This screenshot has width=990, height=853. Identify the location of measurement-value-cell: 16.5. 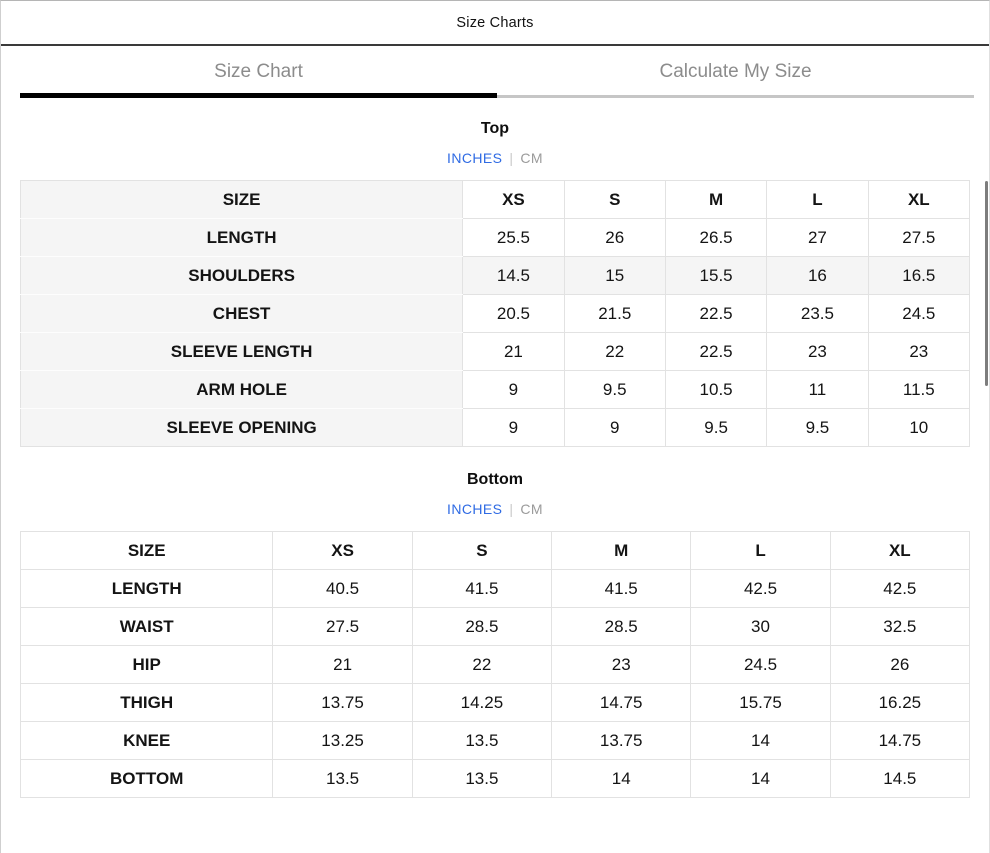
(919, 275).